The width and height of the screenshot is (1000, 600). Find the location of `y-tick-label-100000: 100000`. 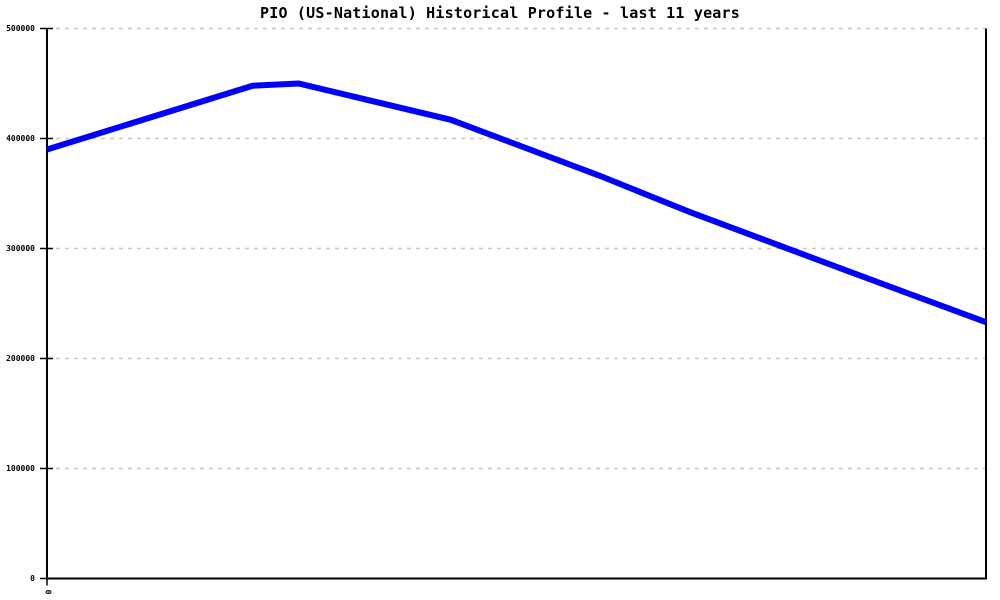

y-tick-label-100000: 100000 is located at coordinates (20, 468).